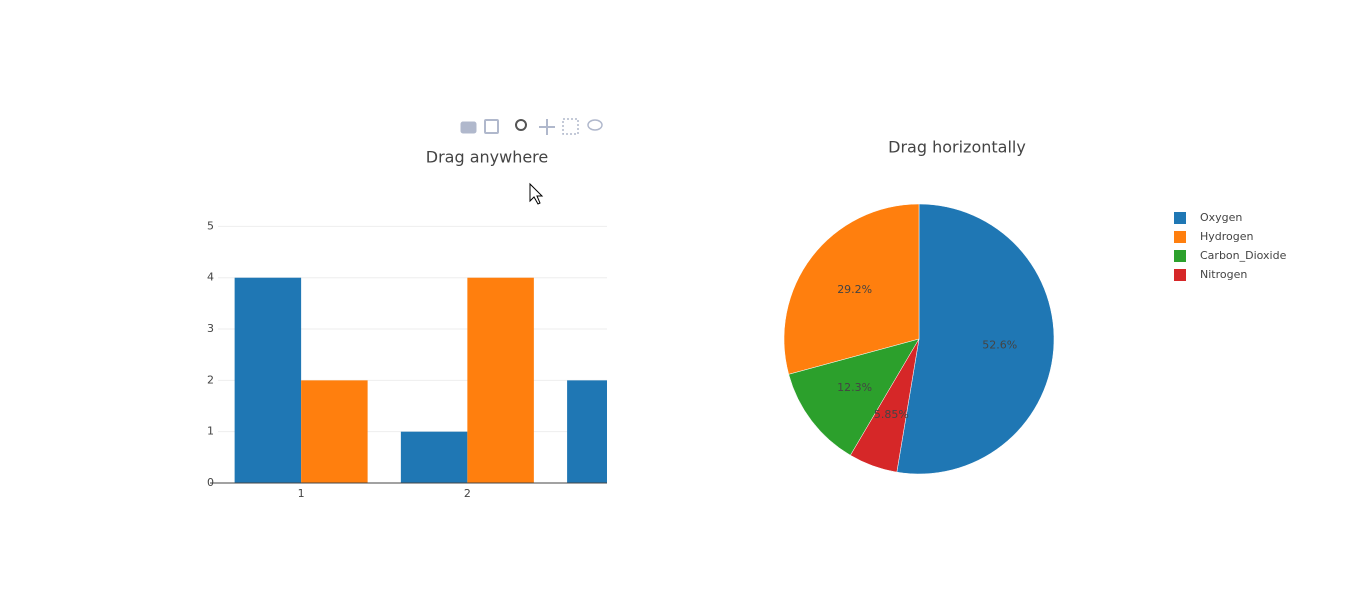  Describe the element at coordinates (999, 345) in the screenshot. I see `slice-label: 52.6%` at that location.